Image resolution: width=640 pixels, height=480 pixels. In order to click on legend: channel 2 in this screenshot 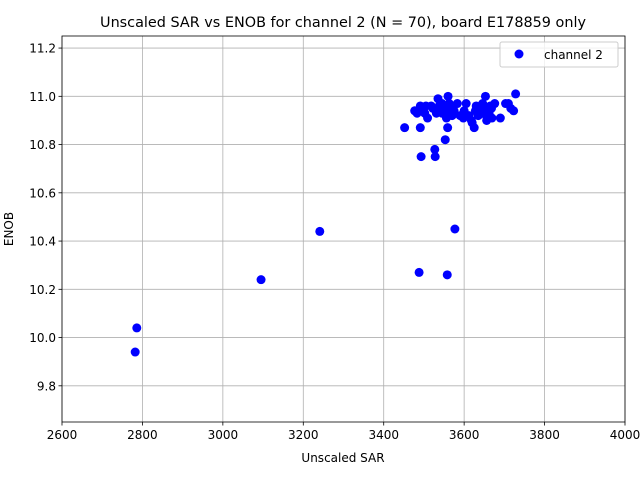, I will do `click(559, 54)`.